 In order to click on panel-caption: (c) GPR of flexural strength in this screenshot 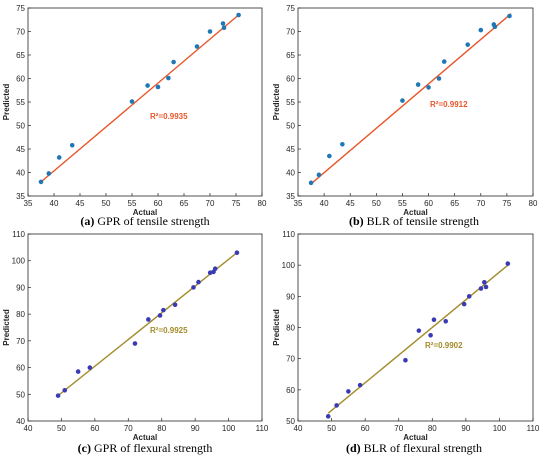, I will do `click(145, 448)`.